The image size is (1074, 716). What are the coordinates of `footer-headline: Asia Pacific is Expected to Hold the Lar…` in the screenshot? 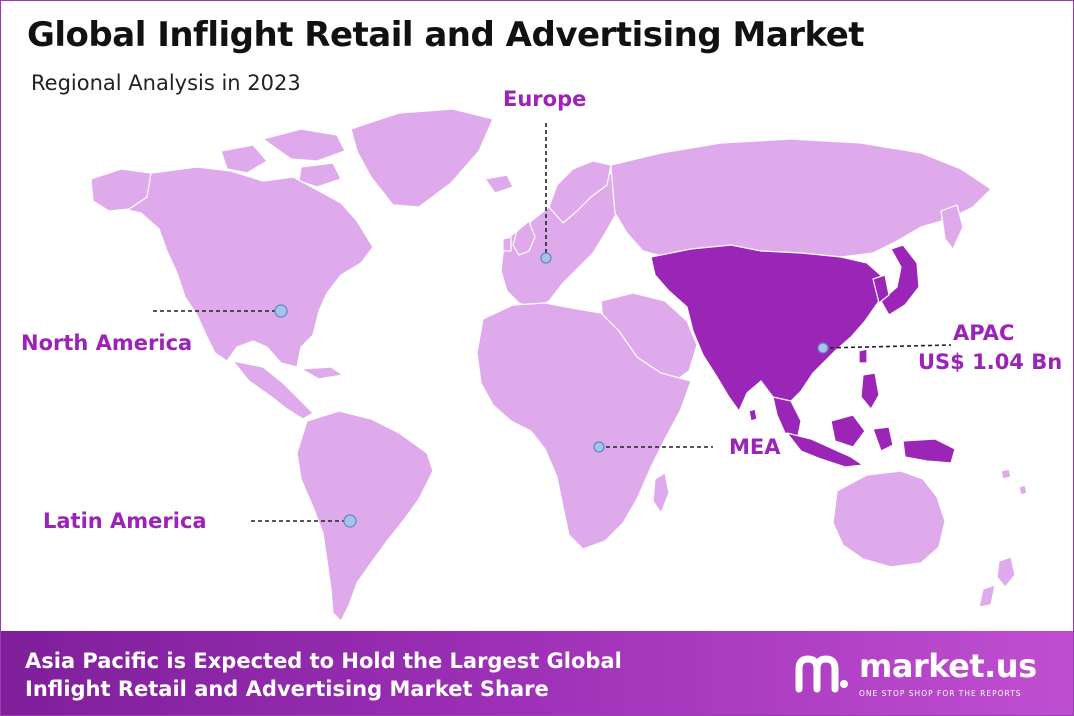 It's located at (323, 675).